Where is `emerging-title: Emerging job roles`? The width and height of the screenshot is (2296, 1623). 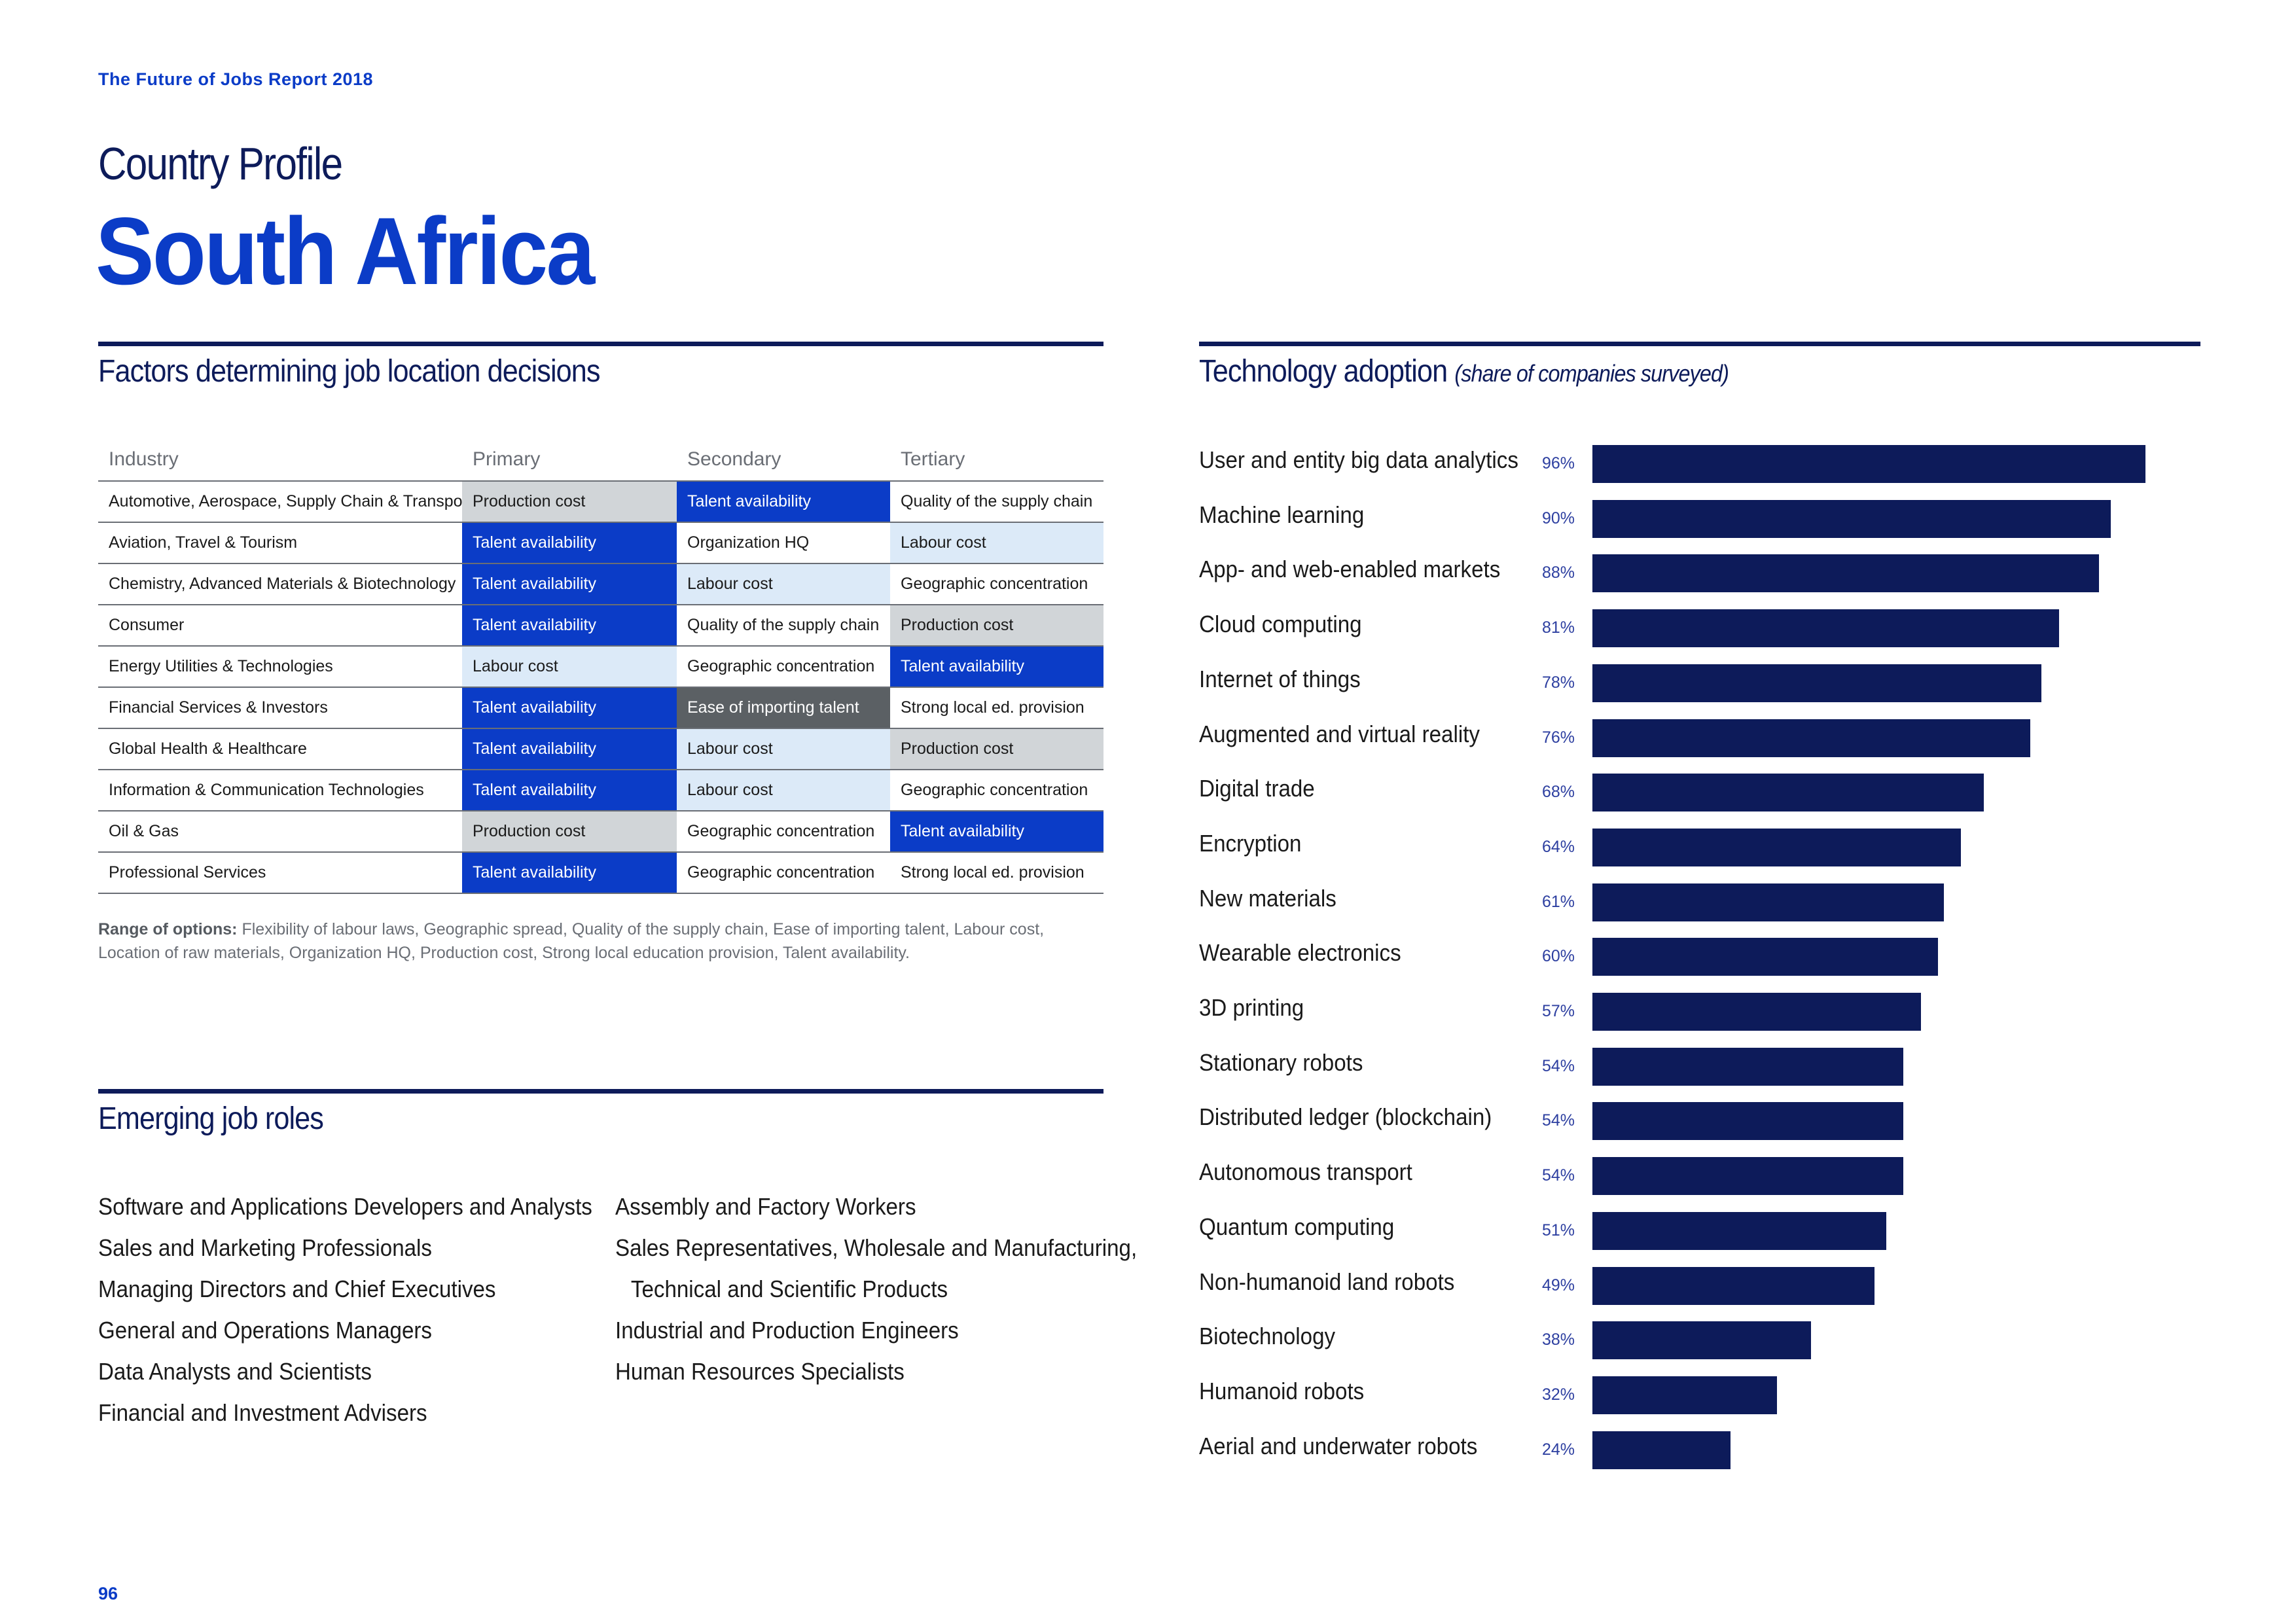 emerging-title: Emerging job roles is located at coordinates (211, 1118).